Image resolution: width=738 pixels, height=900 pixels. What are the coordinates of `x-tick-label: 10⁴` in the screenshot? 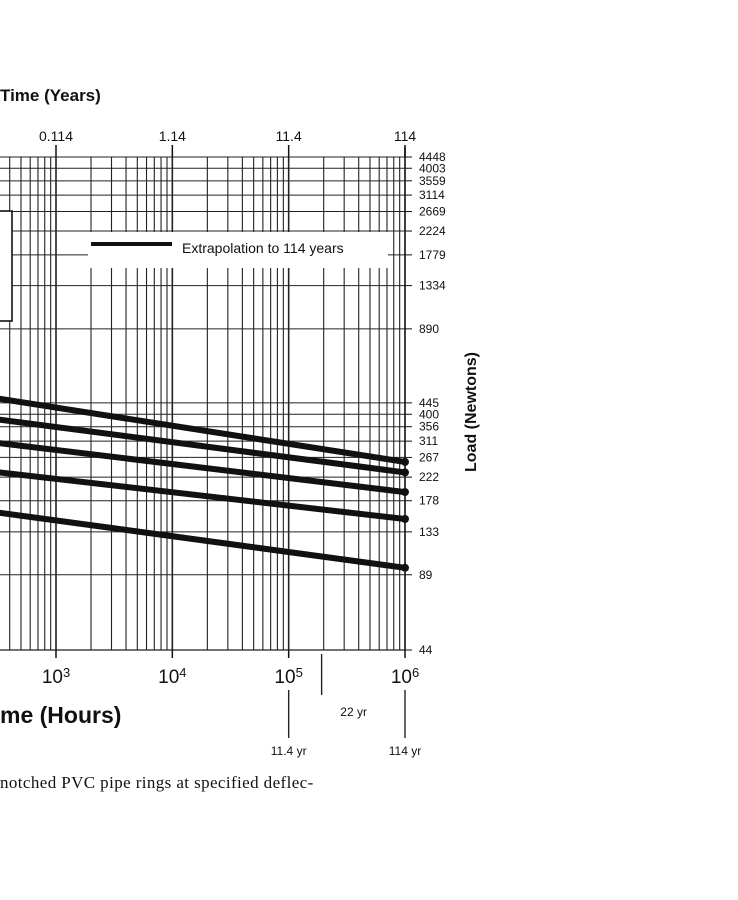 It's located at (172, 676).